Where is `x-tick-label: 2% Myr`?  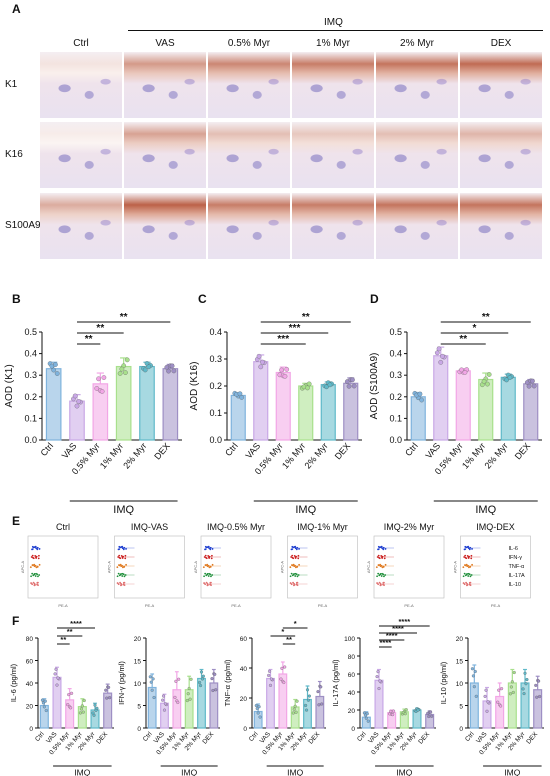
x-tick-label: 2% Myr is located at coordinates (134, 456).